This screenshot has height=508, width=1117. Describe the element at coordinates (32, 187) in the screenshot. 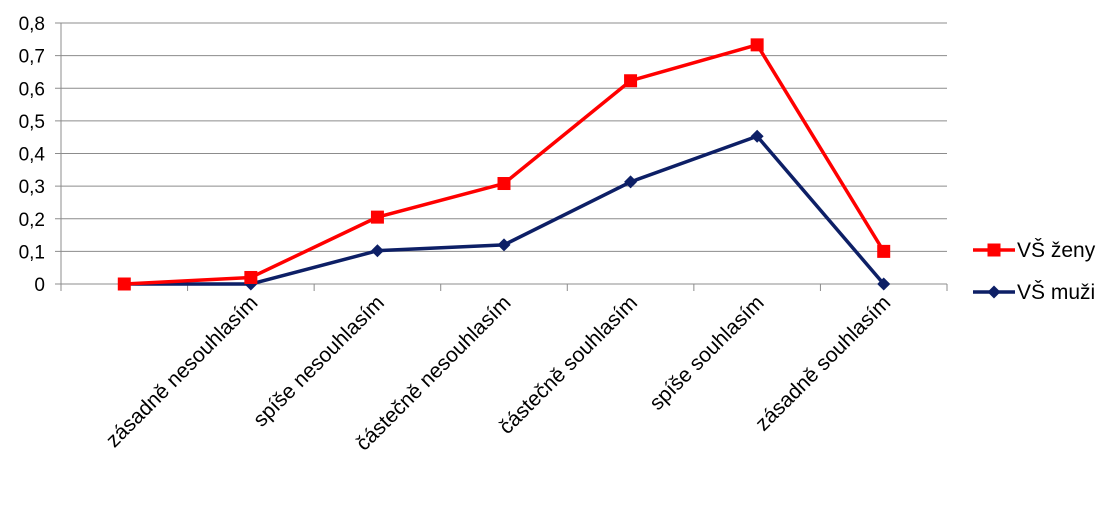

I see `y-tick-label: 0,3` at that location.